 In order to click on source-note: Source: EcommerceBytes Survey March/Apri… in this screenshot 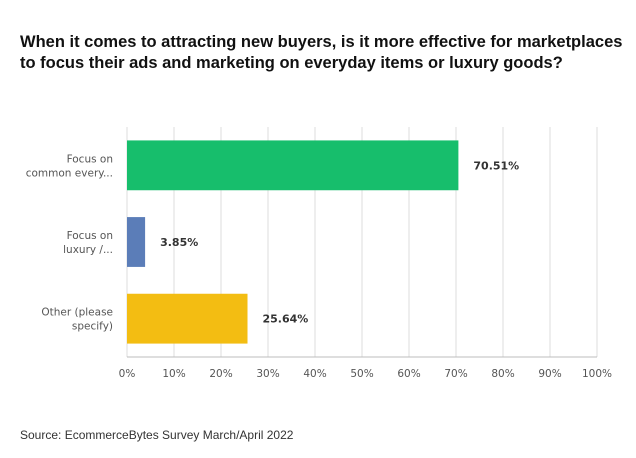, I will do `click(157, 435)`.